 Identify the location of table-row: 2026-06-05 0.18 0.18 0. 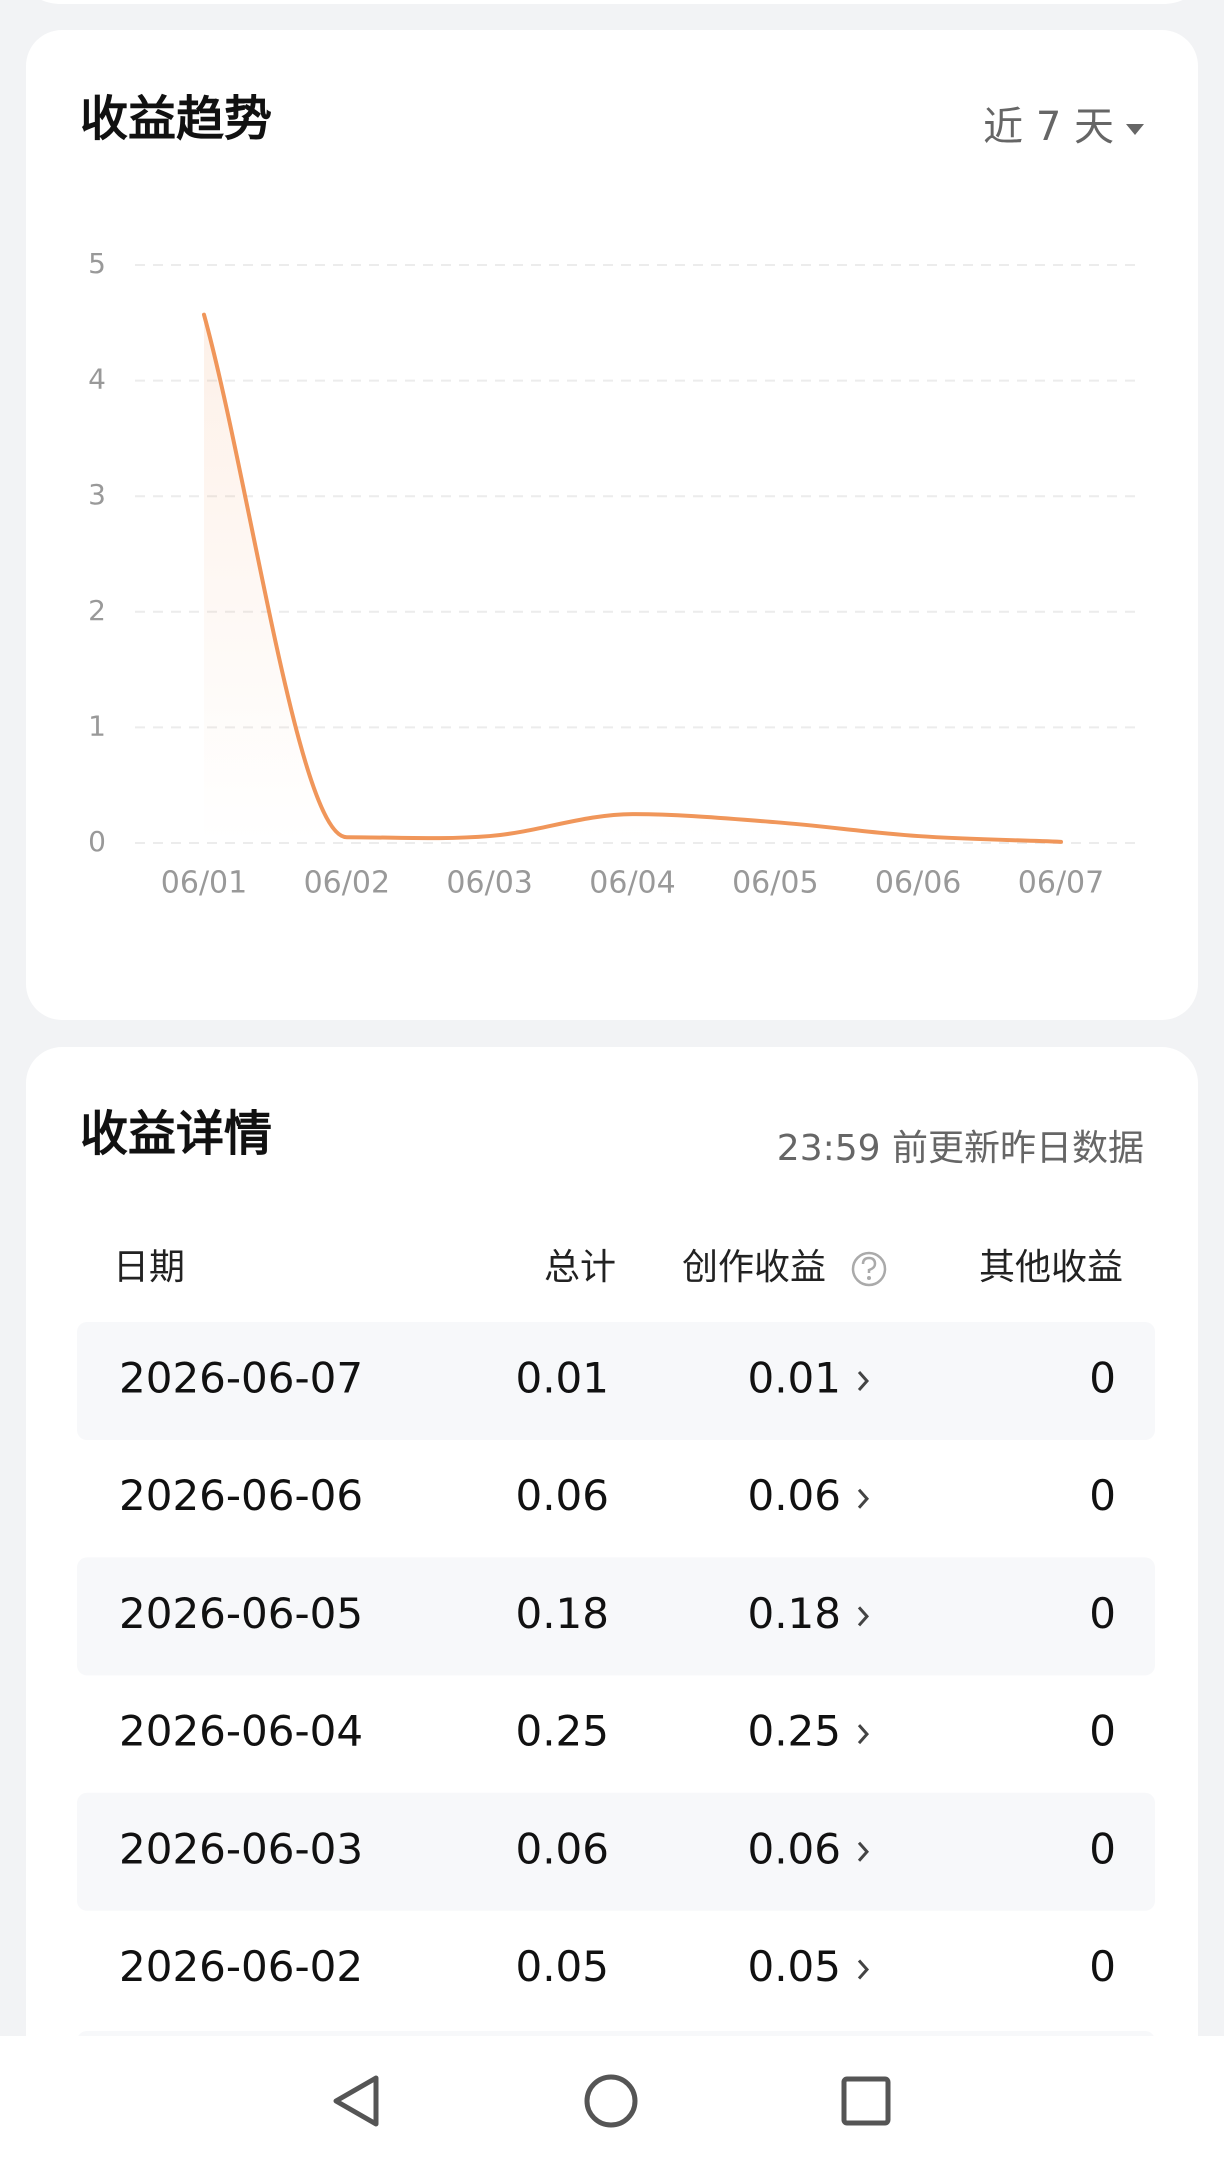
(616, 1616).